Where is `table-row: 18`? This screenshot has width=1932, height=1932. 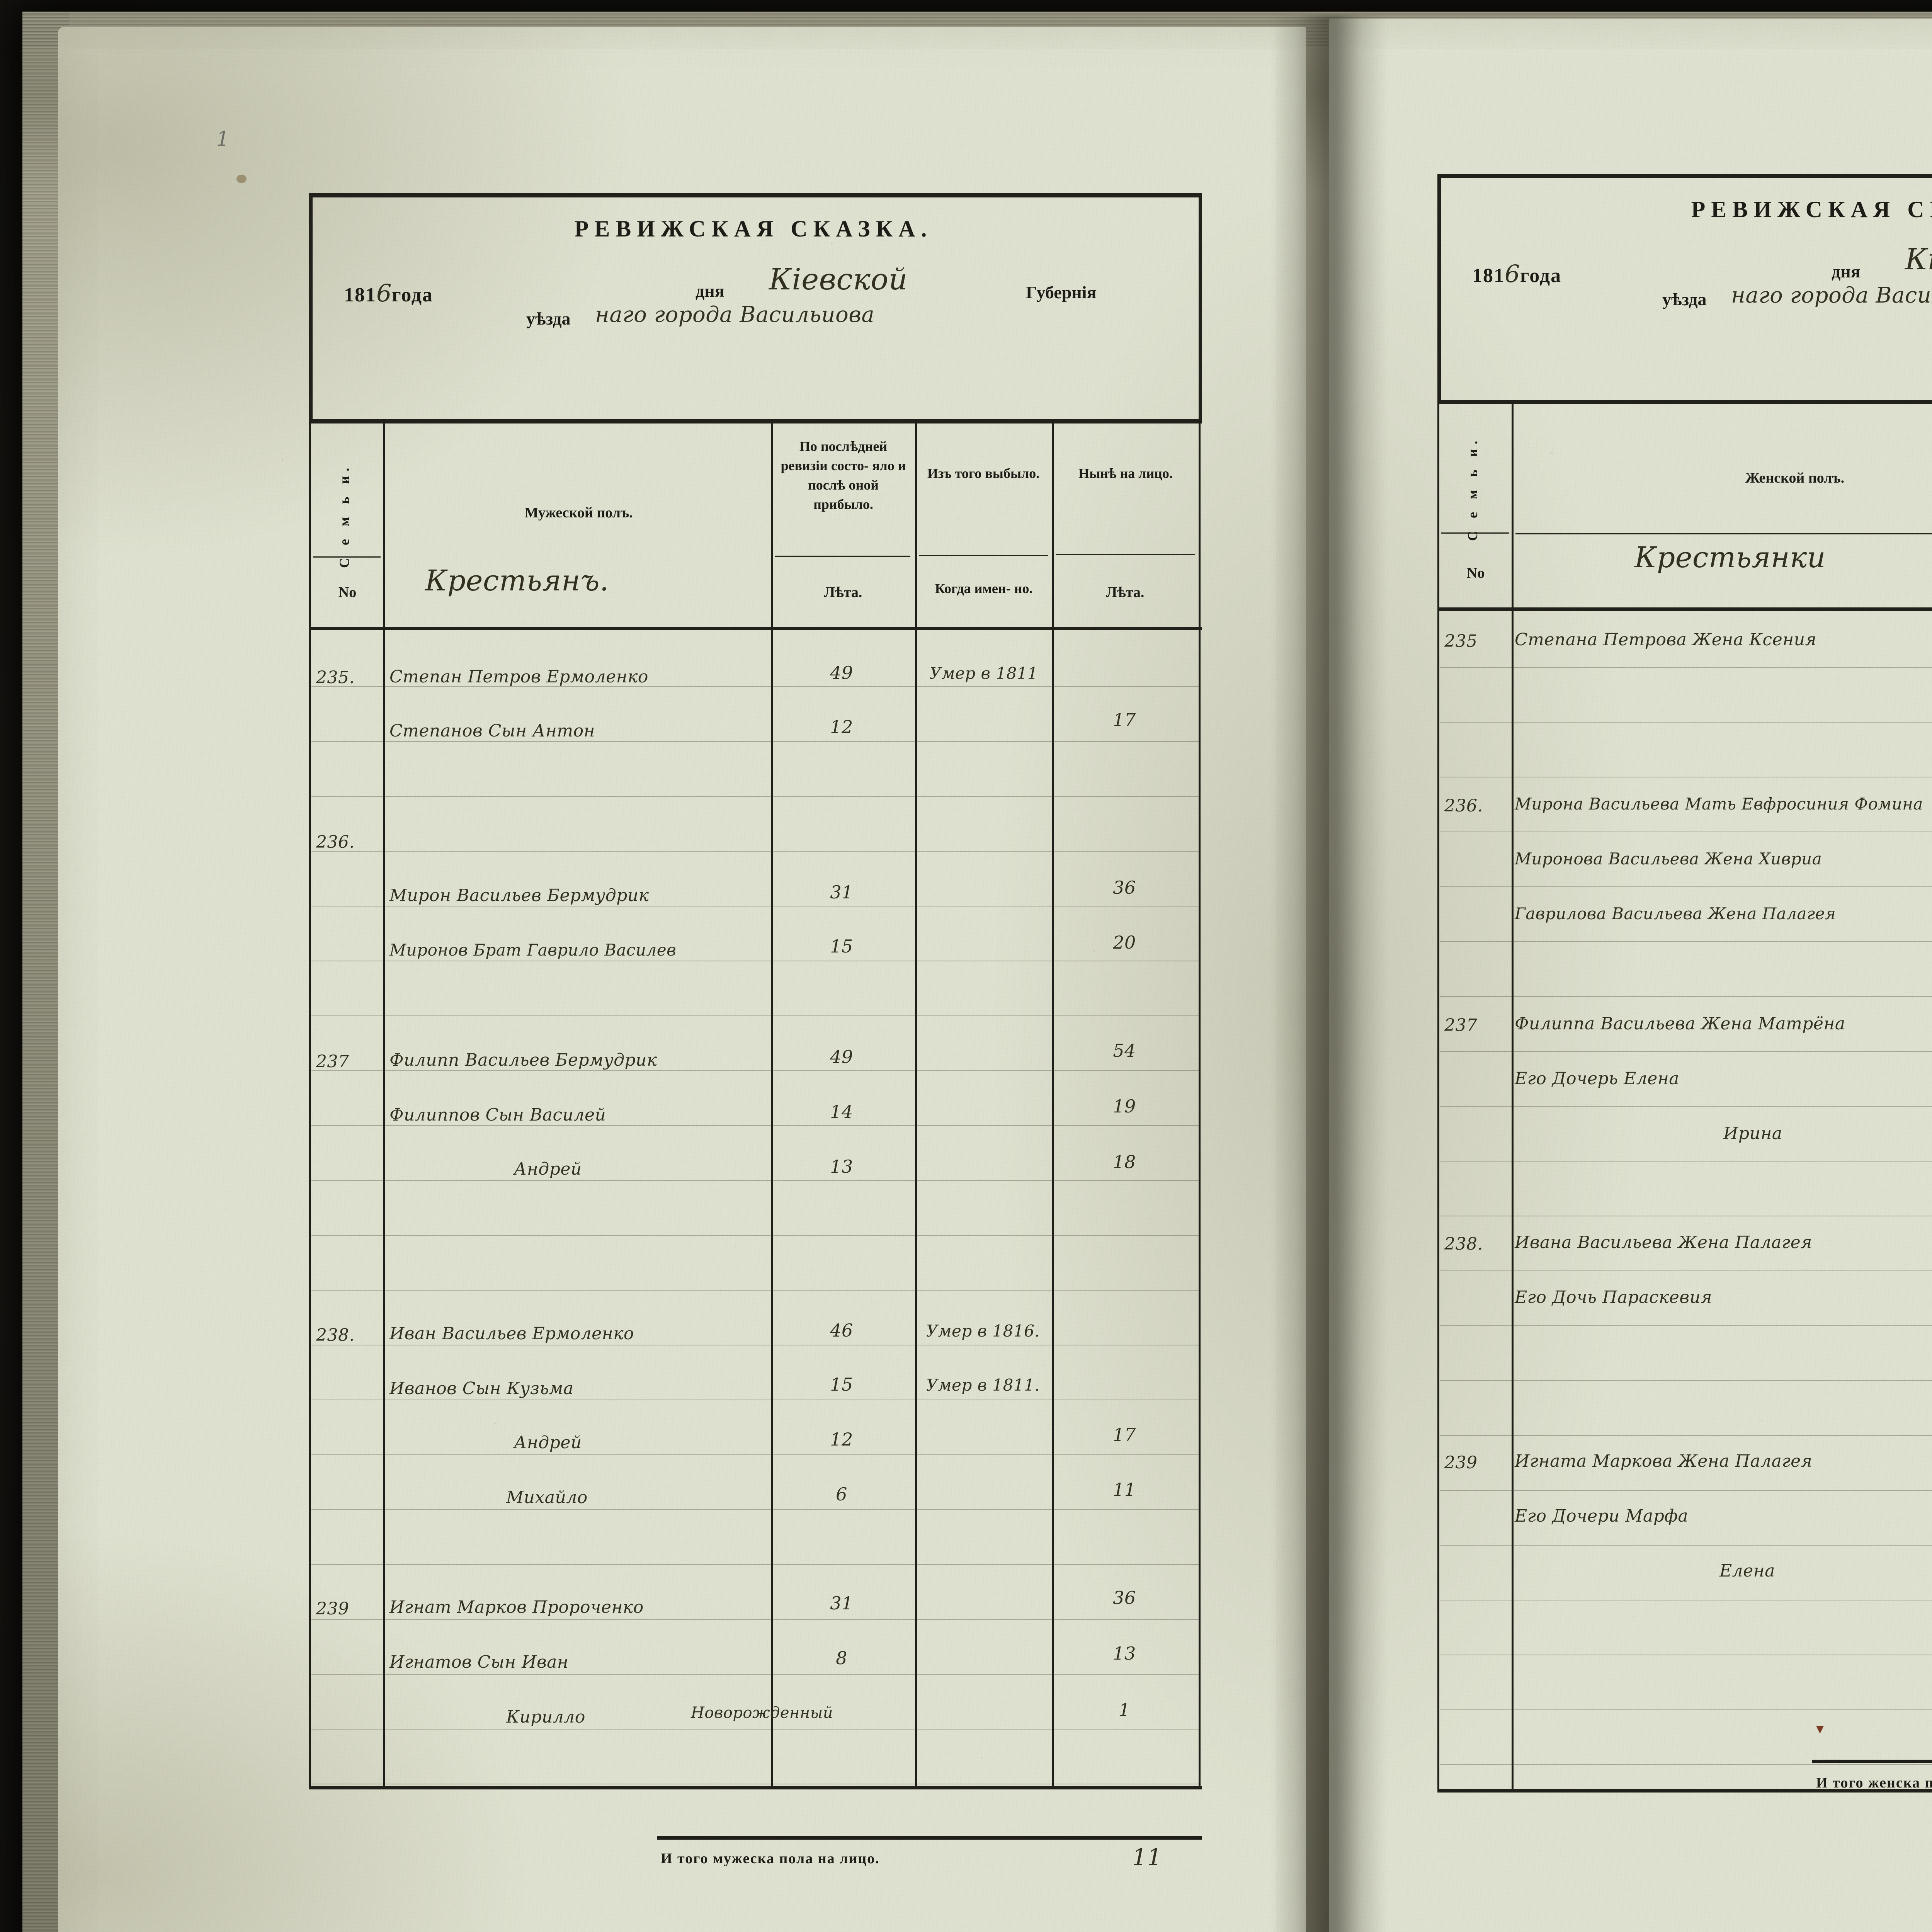 table-row: 18 is located at coordinates (1125, 1162).